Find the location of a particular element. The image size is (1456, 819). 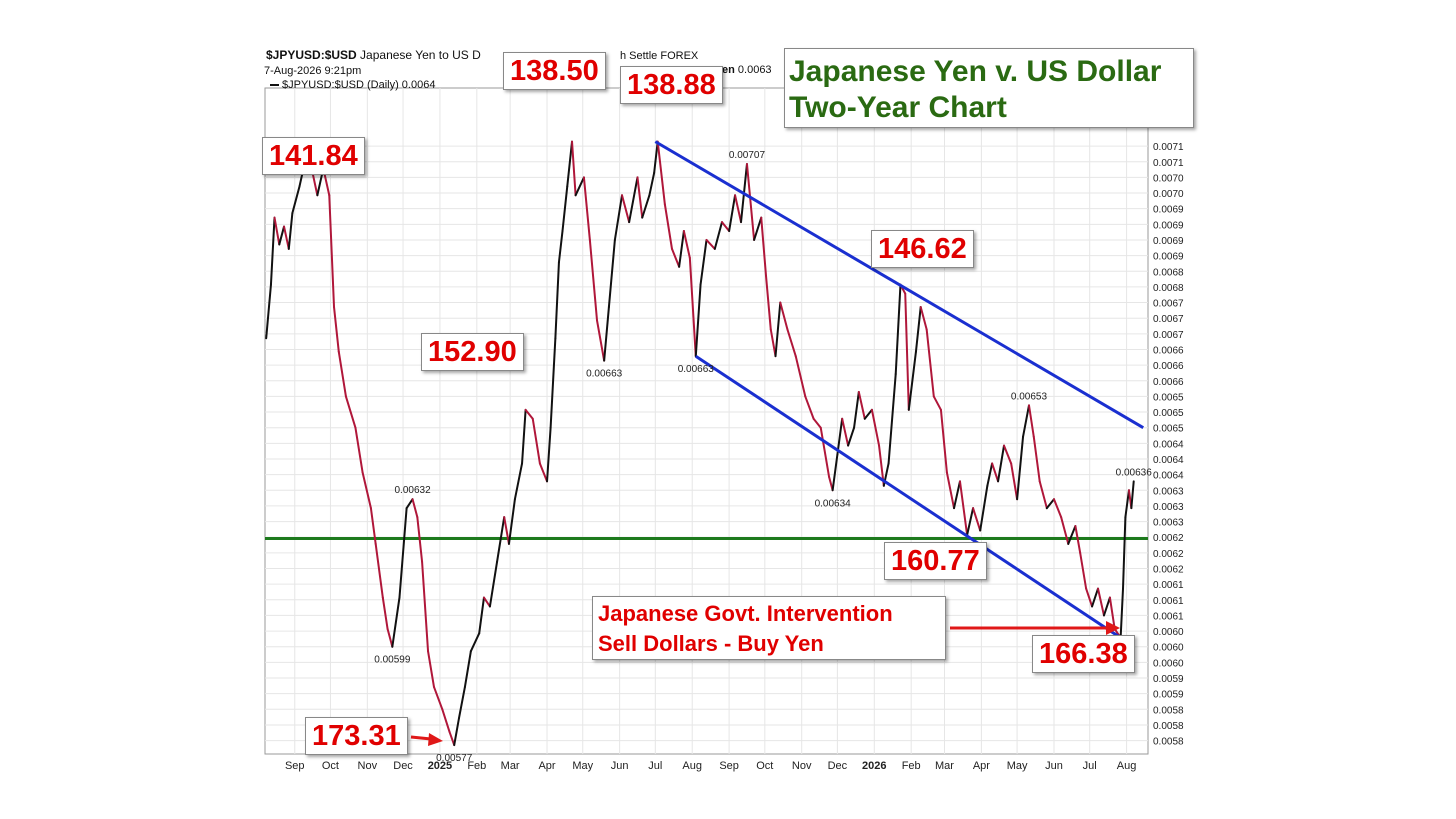

x-tick-label: 2025 is located at coordinates (440, 766).